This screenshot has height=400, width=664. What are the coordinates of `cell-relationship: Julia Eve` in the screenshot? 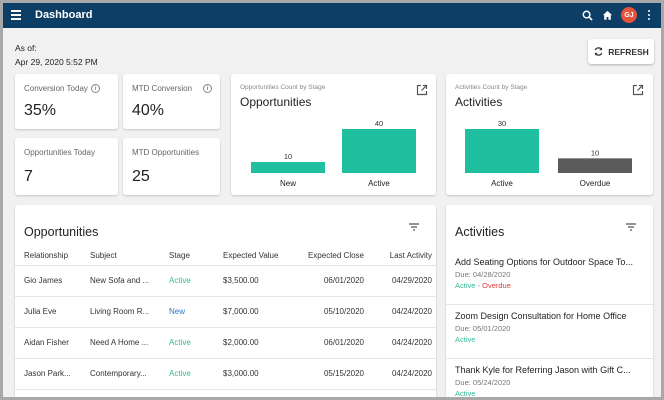 It's located at (48, 312).